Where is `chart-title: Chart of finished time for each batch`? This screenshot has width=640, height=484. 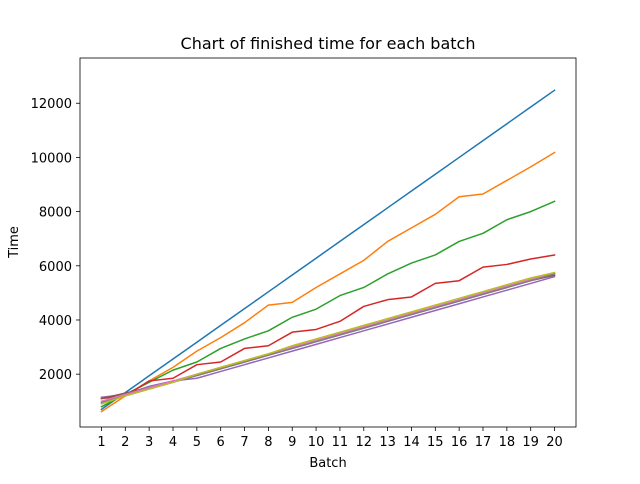 chart-title: Chart of finished time for each batch is located at coordinates (328, 43).